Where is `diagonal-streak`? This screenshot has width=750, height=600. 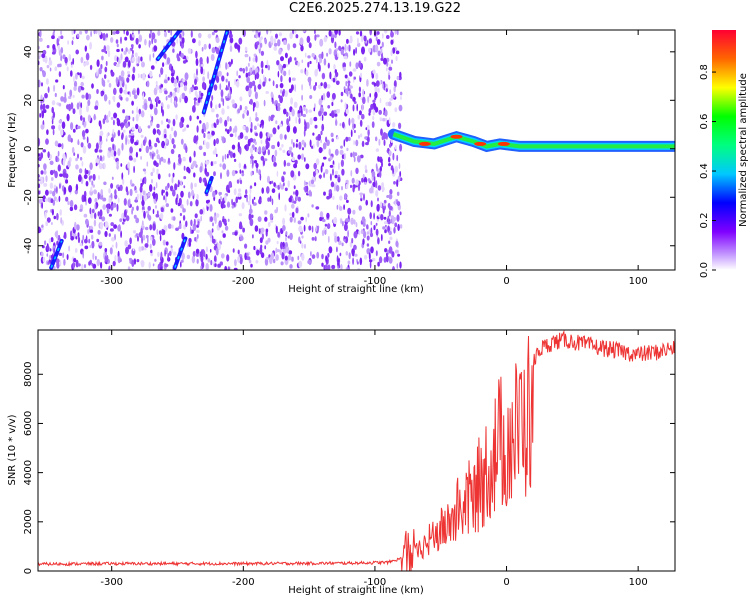 diagonal-streak is located at coordinates (215, 72).